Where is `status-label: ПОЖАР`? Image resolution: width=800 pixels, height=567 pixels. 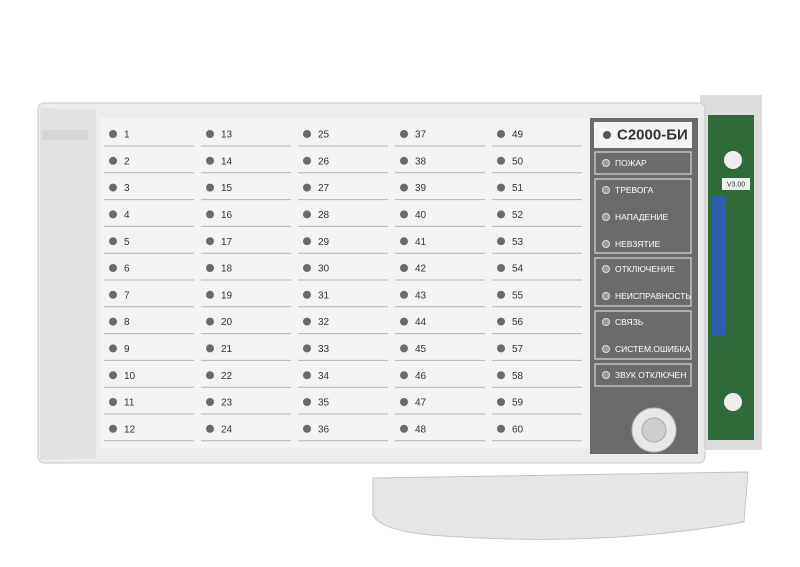 status-label: ПОЖАР is located at coordinates (631, 163).